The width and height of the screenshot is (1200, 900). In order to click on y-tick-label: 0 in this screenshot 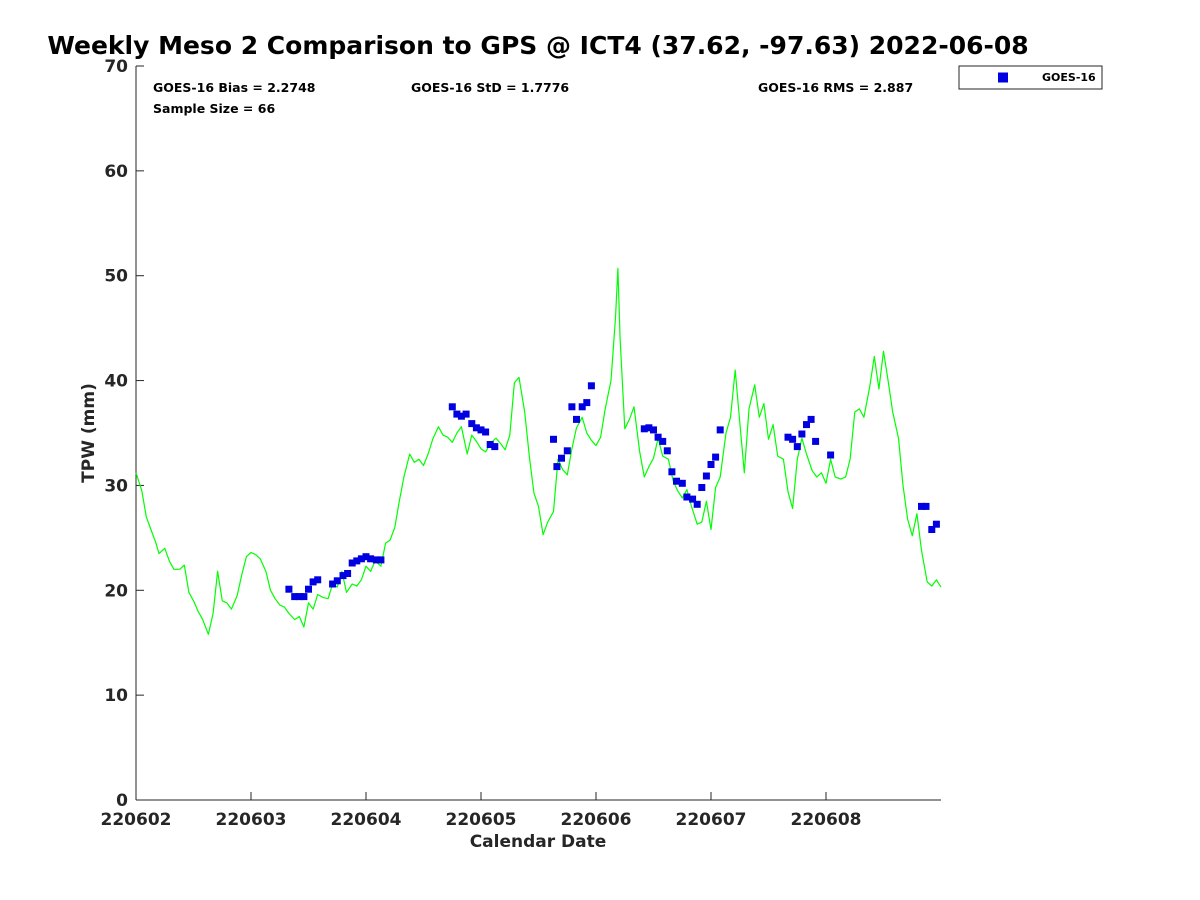, I will do `click(122, 801)`.